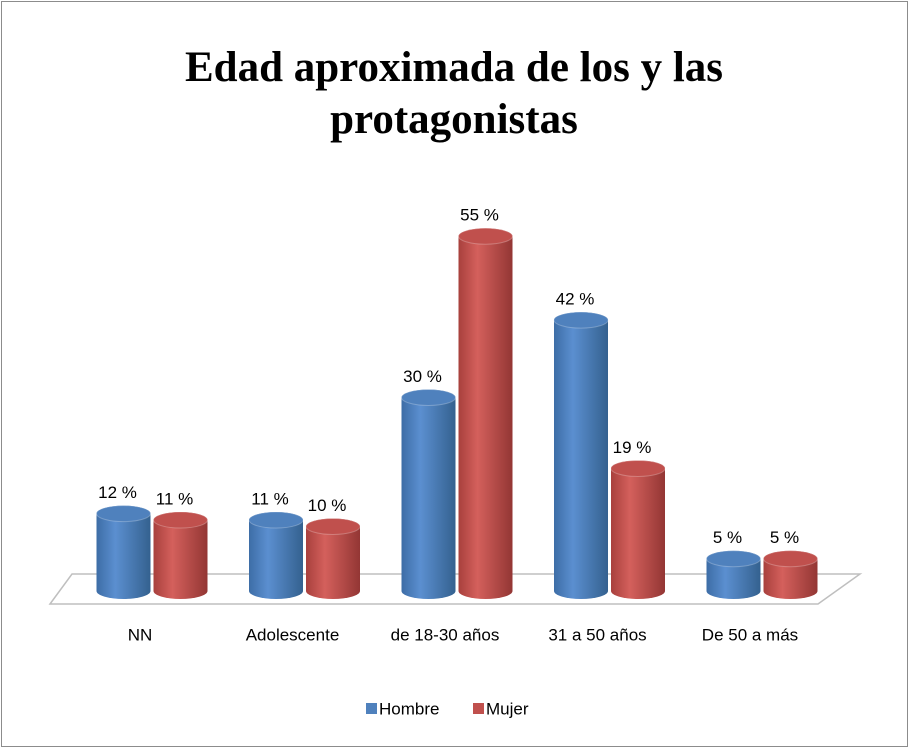 The image size is (909, 748). Describe the element at coordinates (750, 634) in the screenshot. I see `x-tick-label: De 50 a más` at that location.